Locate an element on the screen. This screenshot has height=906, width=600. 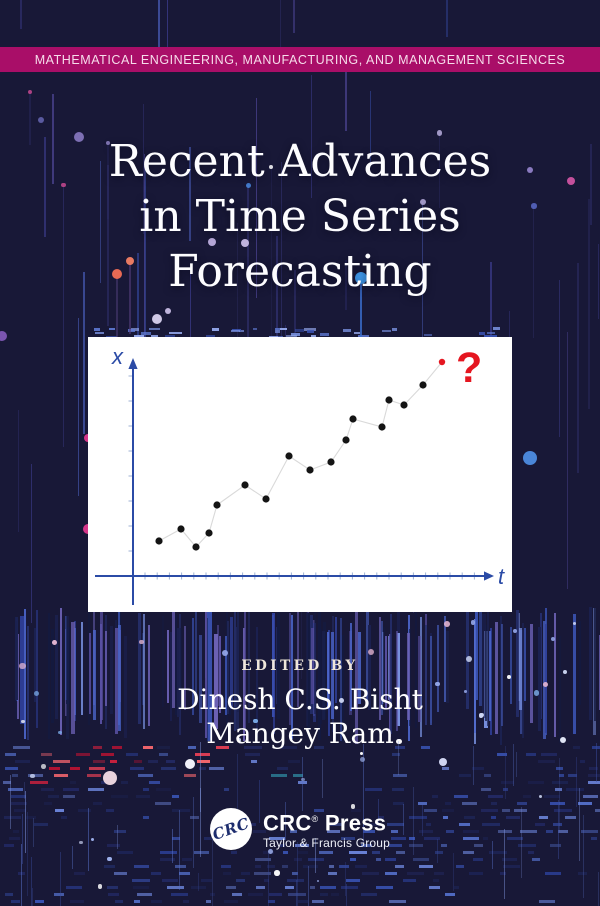
publisher-tagline: Taylor & Francis Group is located at coordinates (326, 843).